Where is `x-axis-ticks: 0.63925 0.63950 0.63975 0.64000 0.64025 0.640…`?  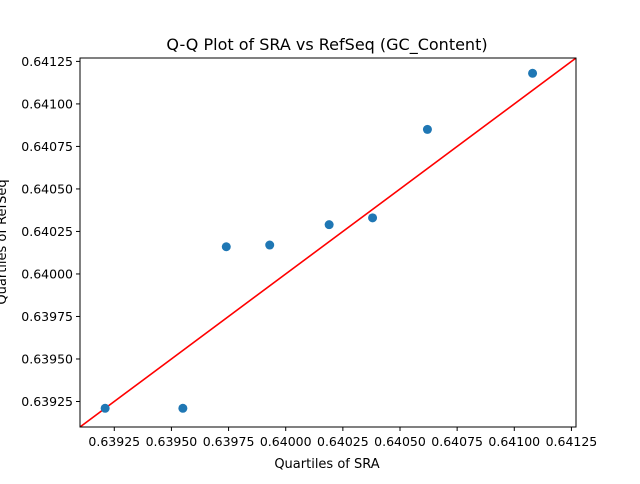
x-axis-ticks: 0.63925 0.63950 0.63975 0.64000 0.64025 0.640… is located at coordinates (342, 438).